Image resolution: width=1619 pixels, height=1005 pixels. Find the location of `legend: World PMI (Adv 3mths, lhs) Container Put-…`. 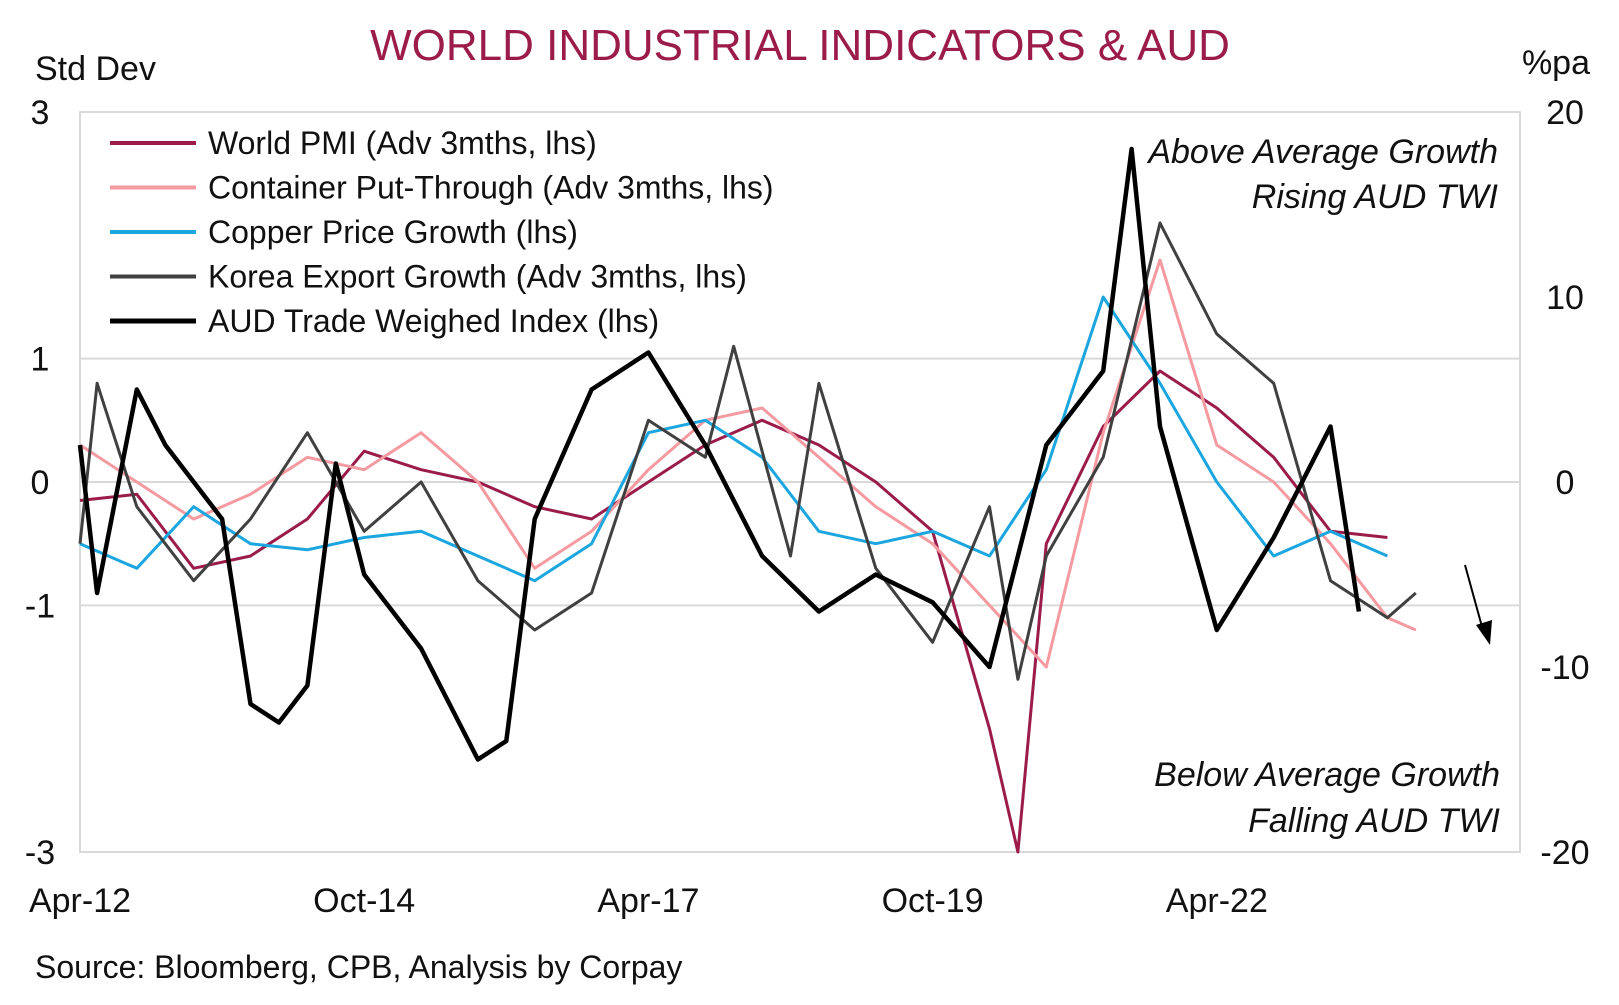

legend: World PMI (Adv 3mths, lhs) Container Put-… is located at coordinates (442, 232).